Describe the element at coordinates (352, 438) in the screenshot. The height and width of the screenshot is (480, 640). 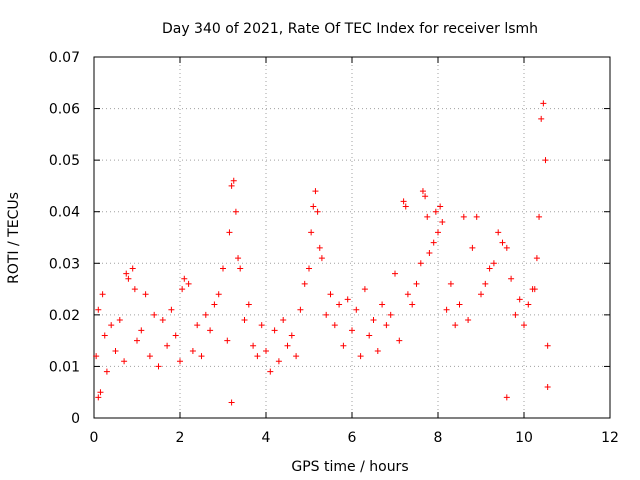
I see `x-tick-label: 6` at that location.